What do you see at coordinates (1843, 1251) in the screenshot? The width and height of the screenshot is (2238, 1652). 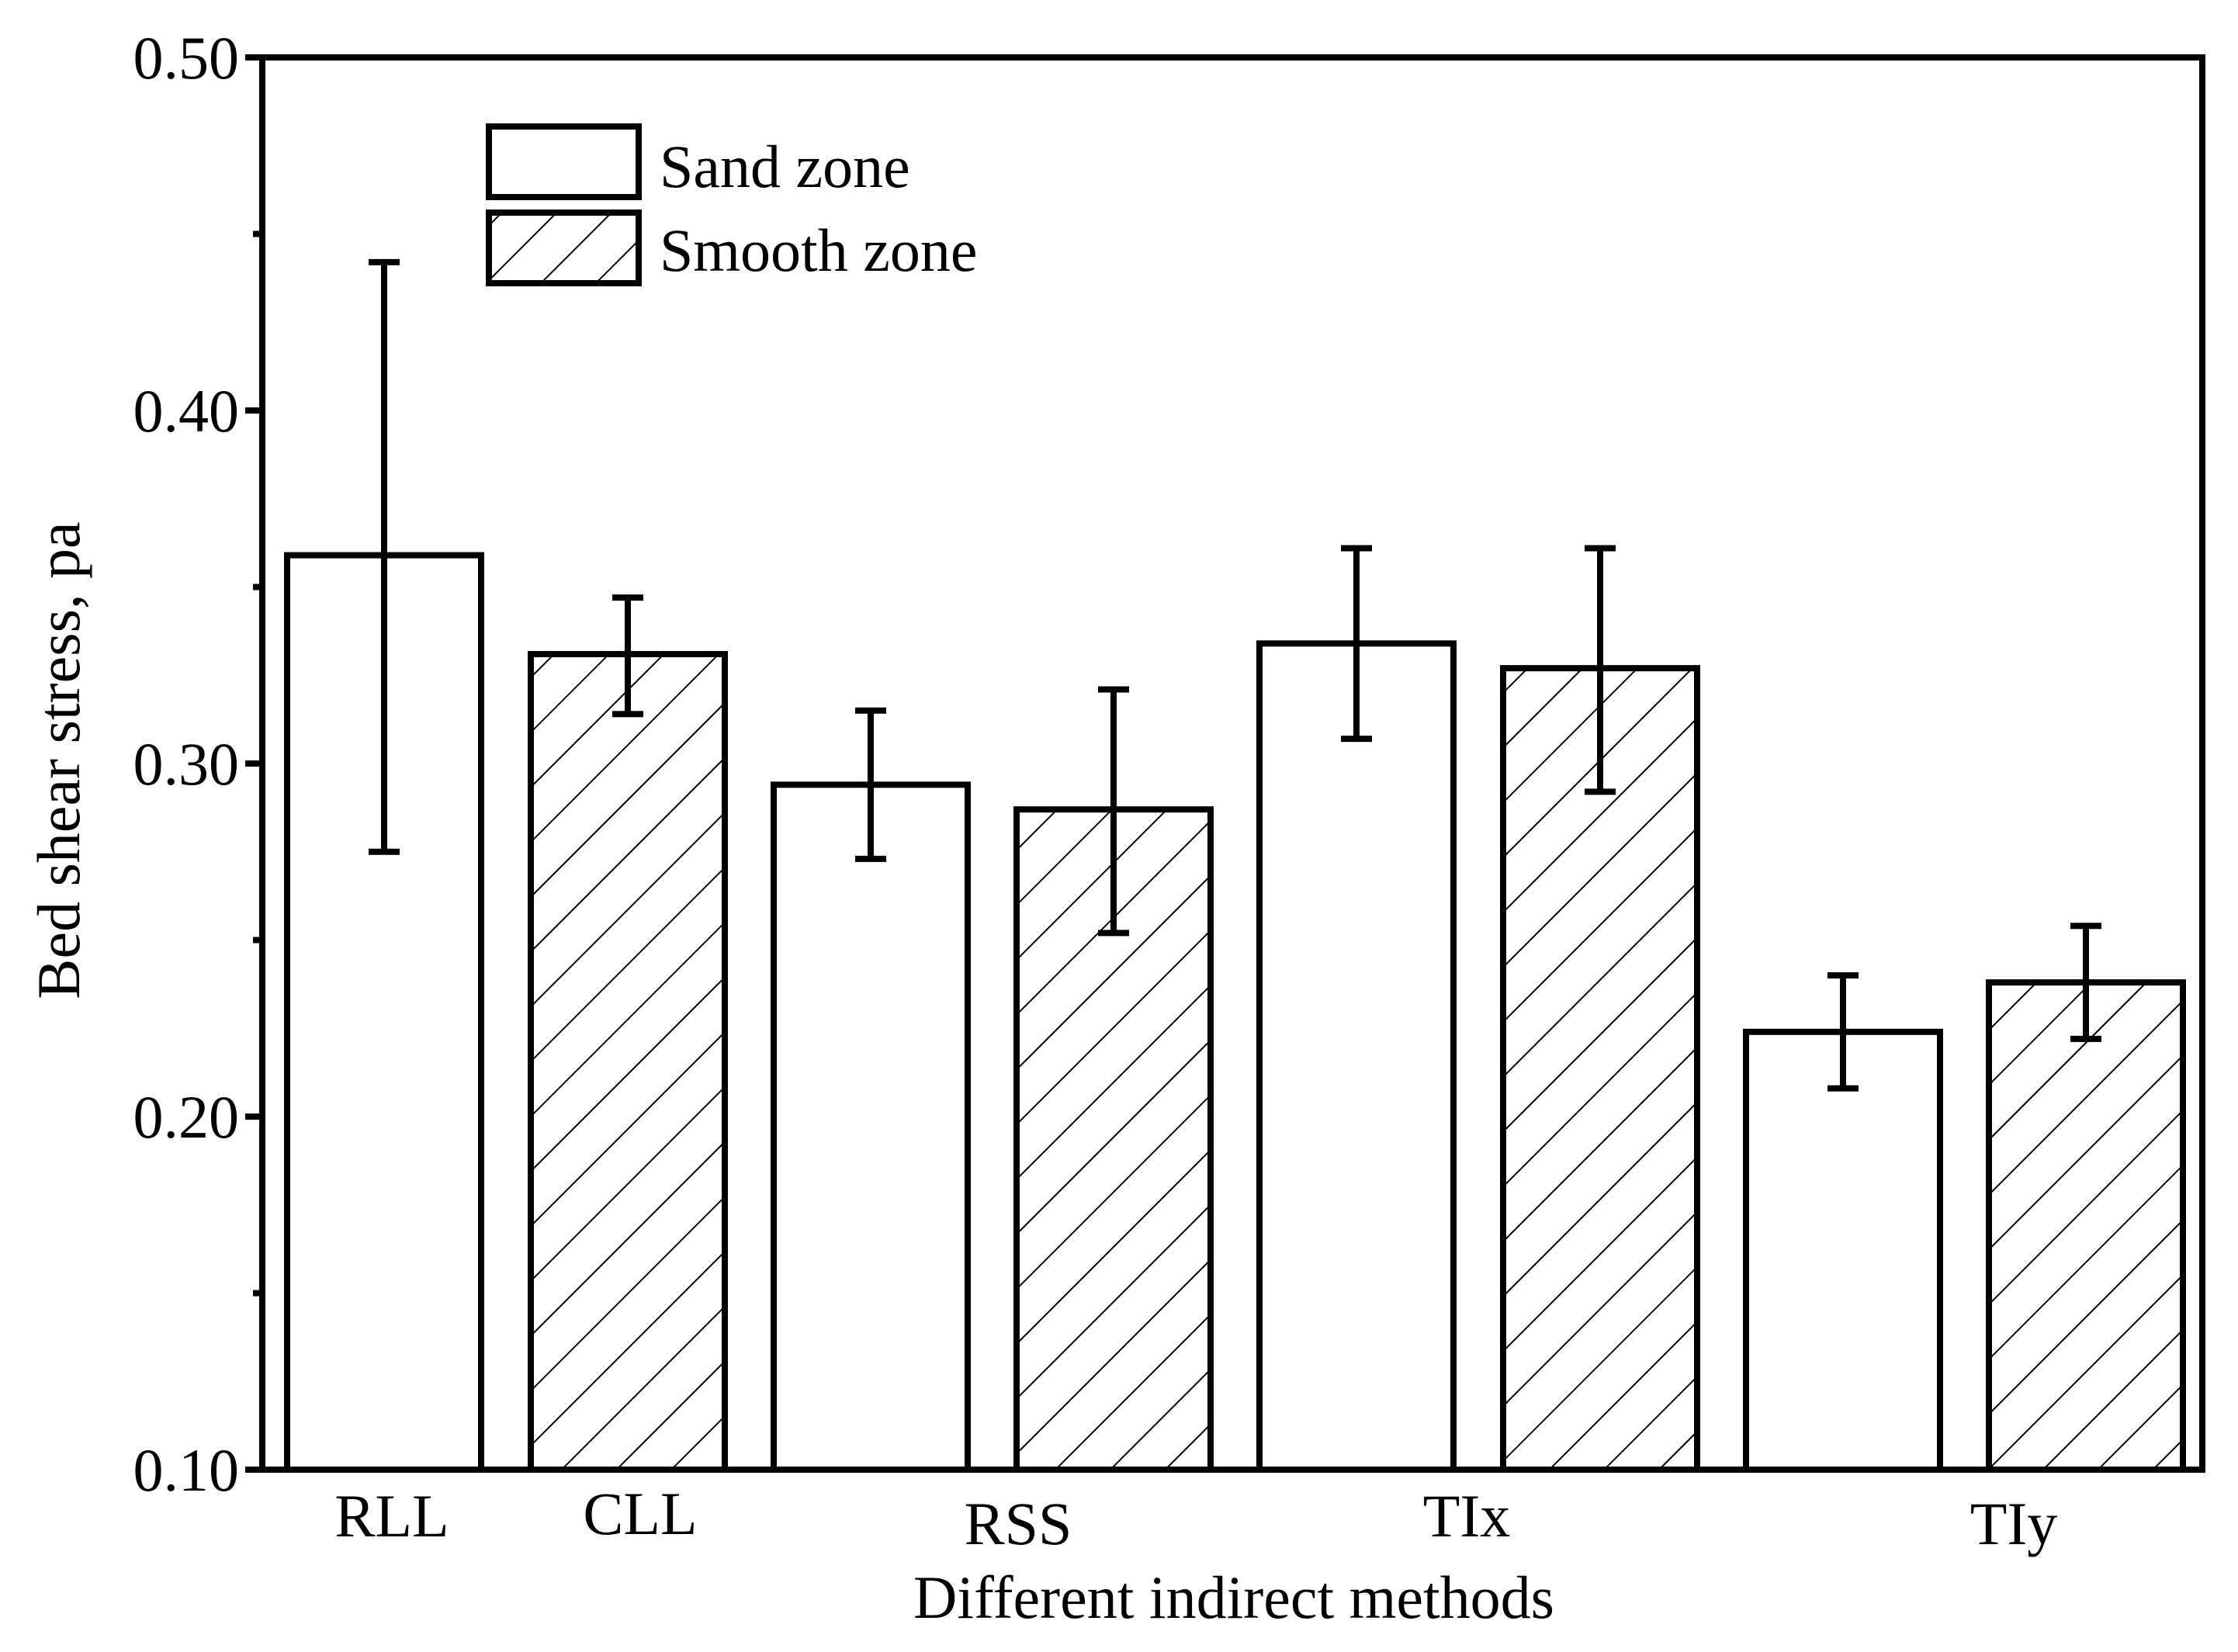 I see `bar-7-sand-zone` at bounding box center [1843, 1251].